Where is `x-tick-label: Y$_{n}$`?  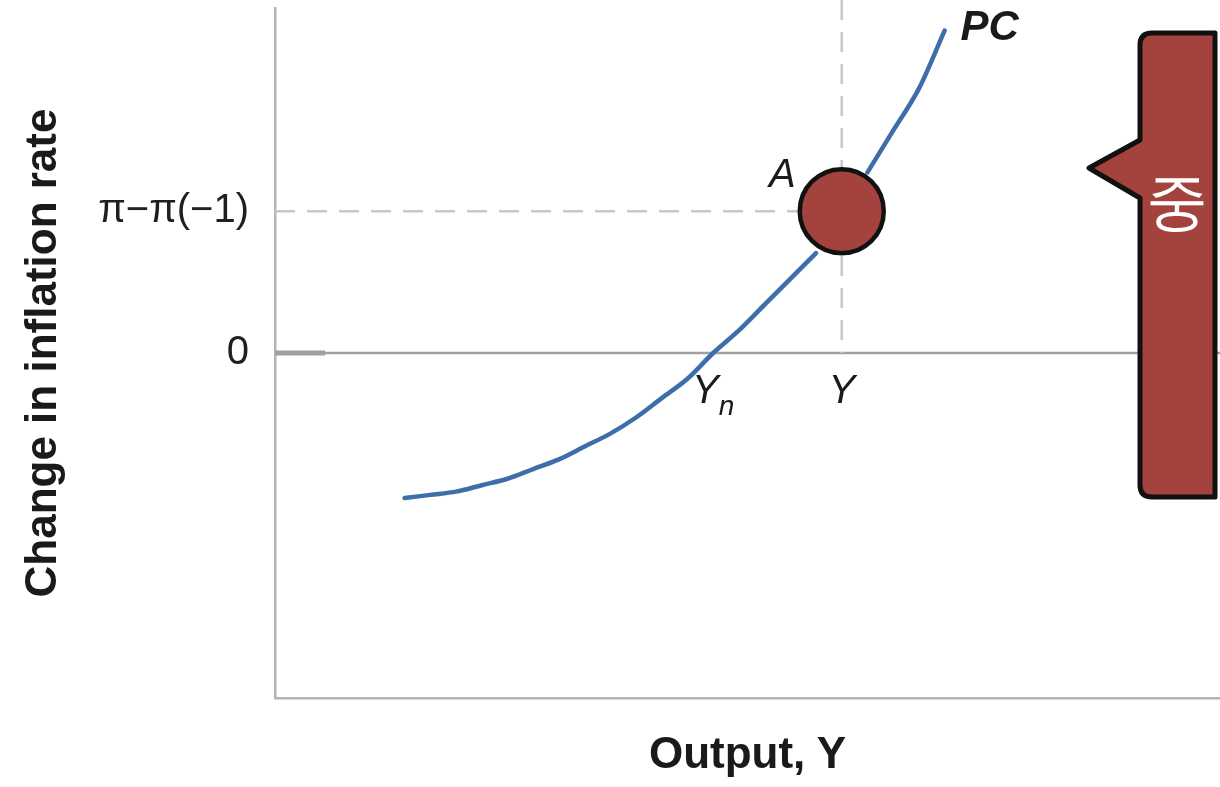
x-tick-label: Y$_{n}$ is located at coordinates (713, 394).